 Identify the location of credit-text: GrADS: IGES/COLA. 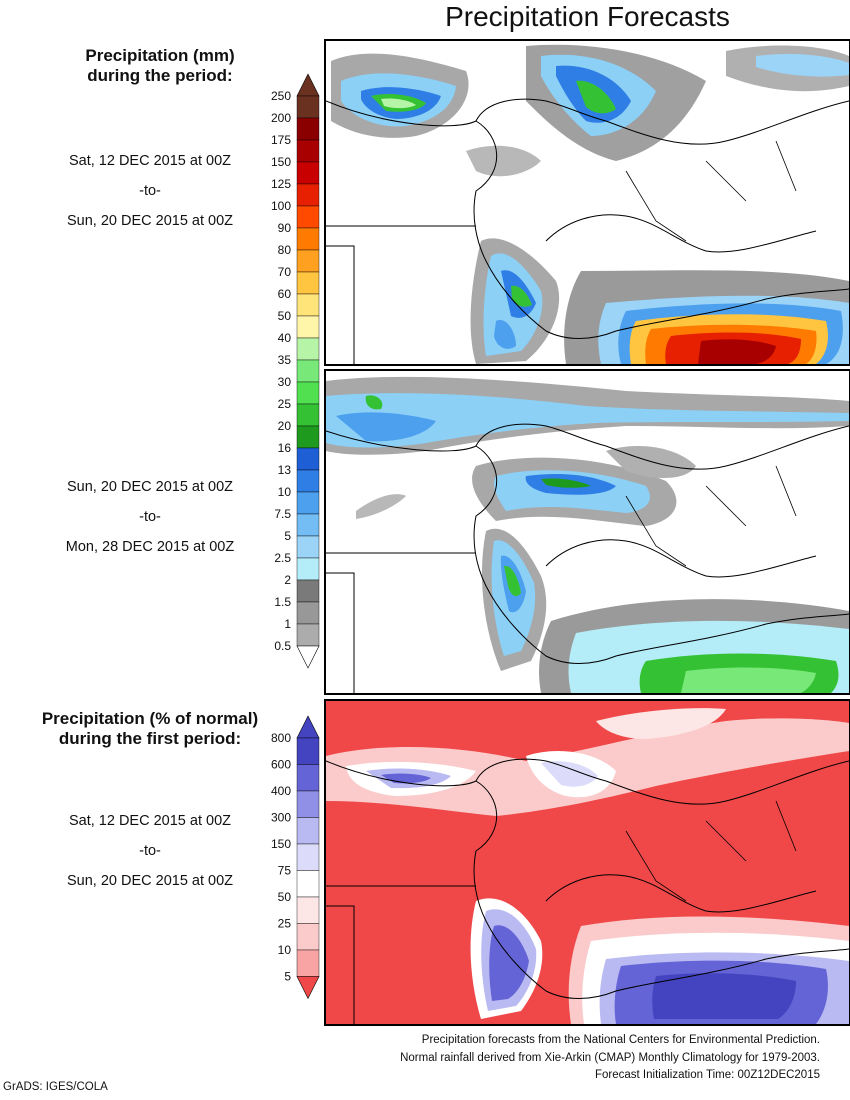
(55, 1087).